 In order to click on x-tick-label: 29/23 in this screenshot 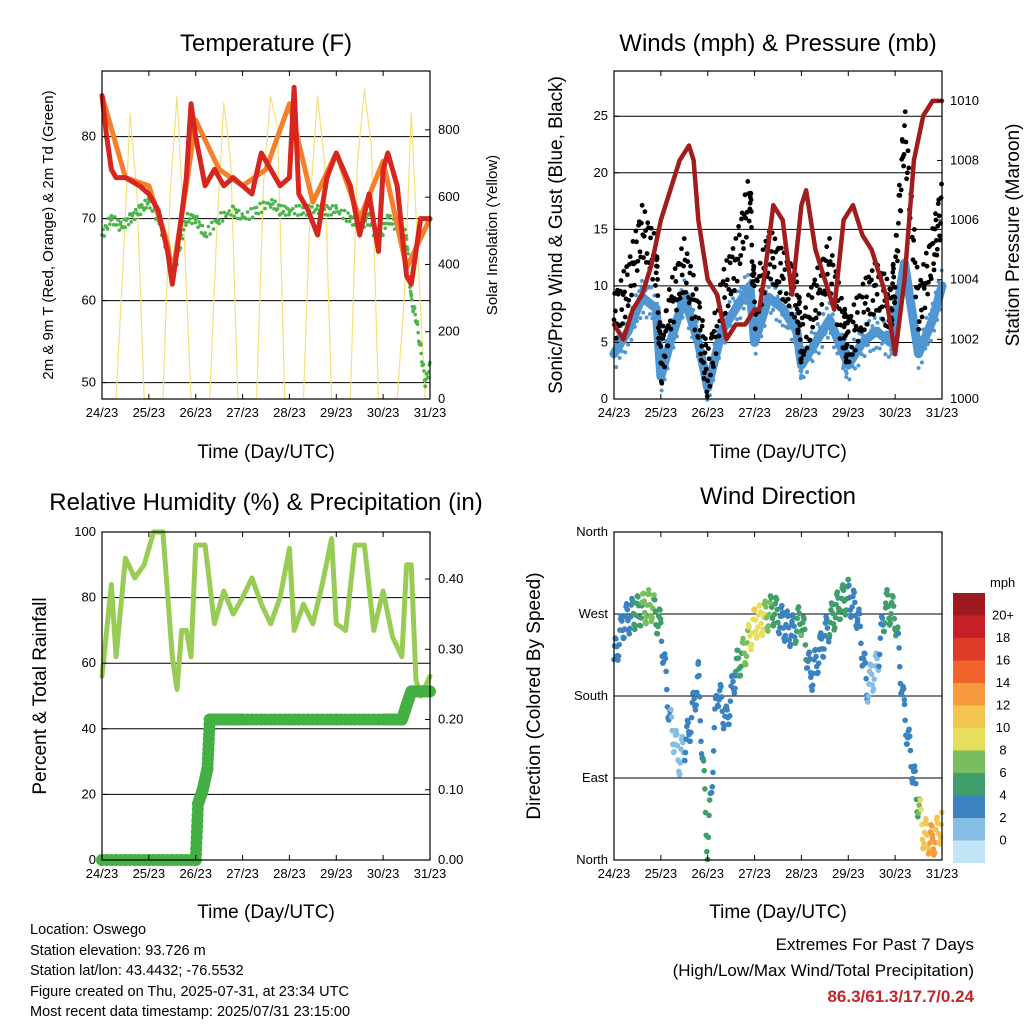, I will do `click(848, 412)`.